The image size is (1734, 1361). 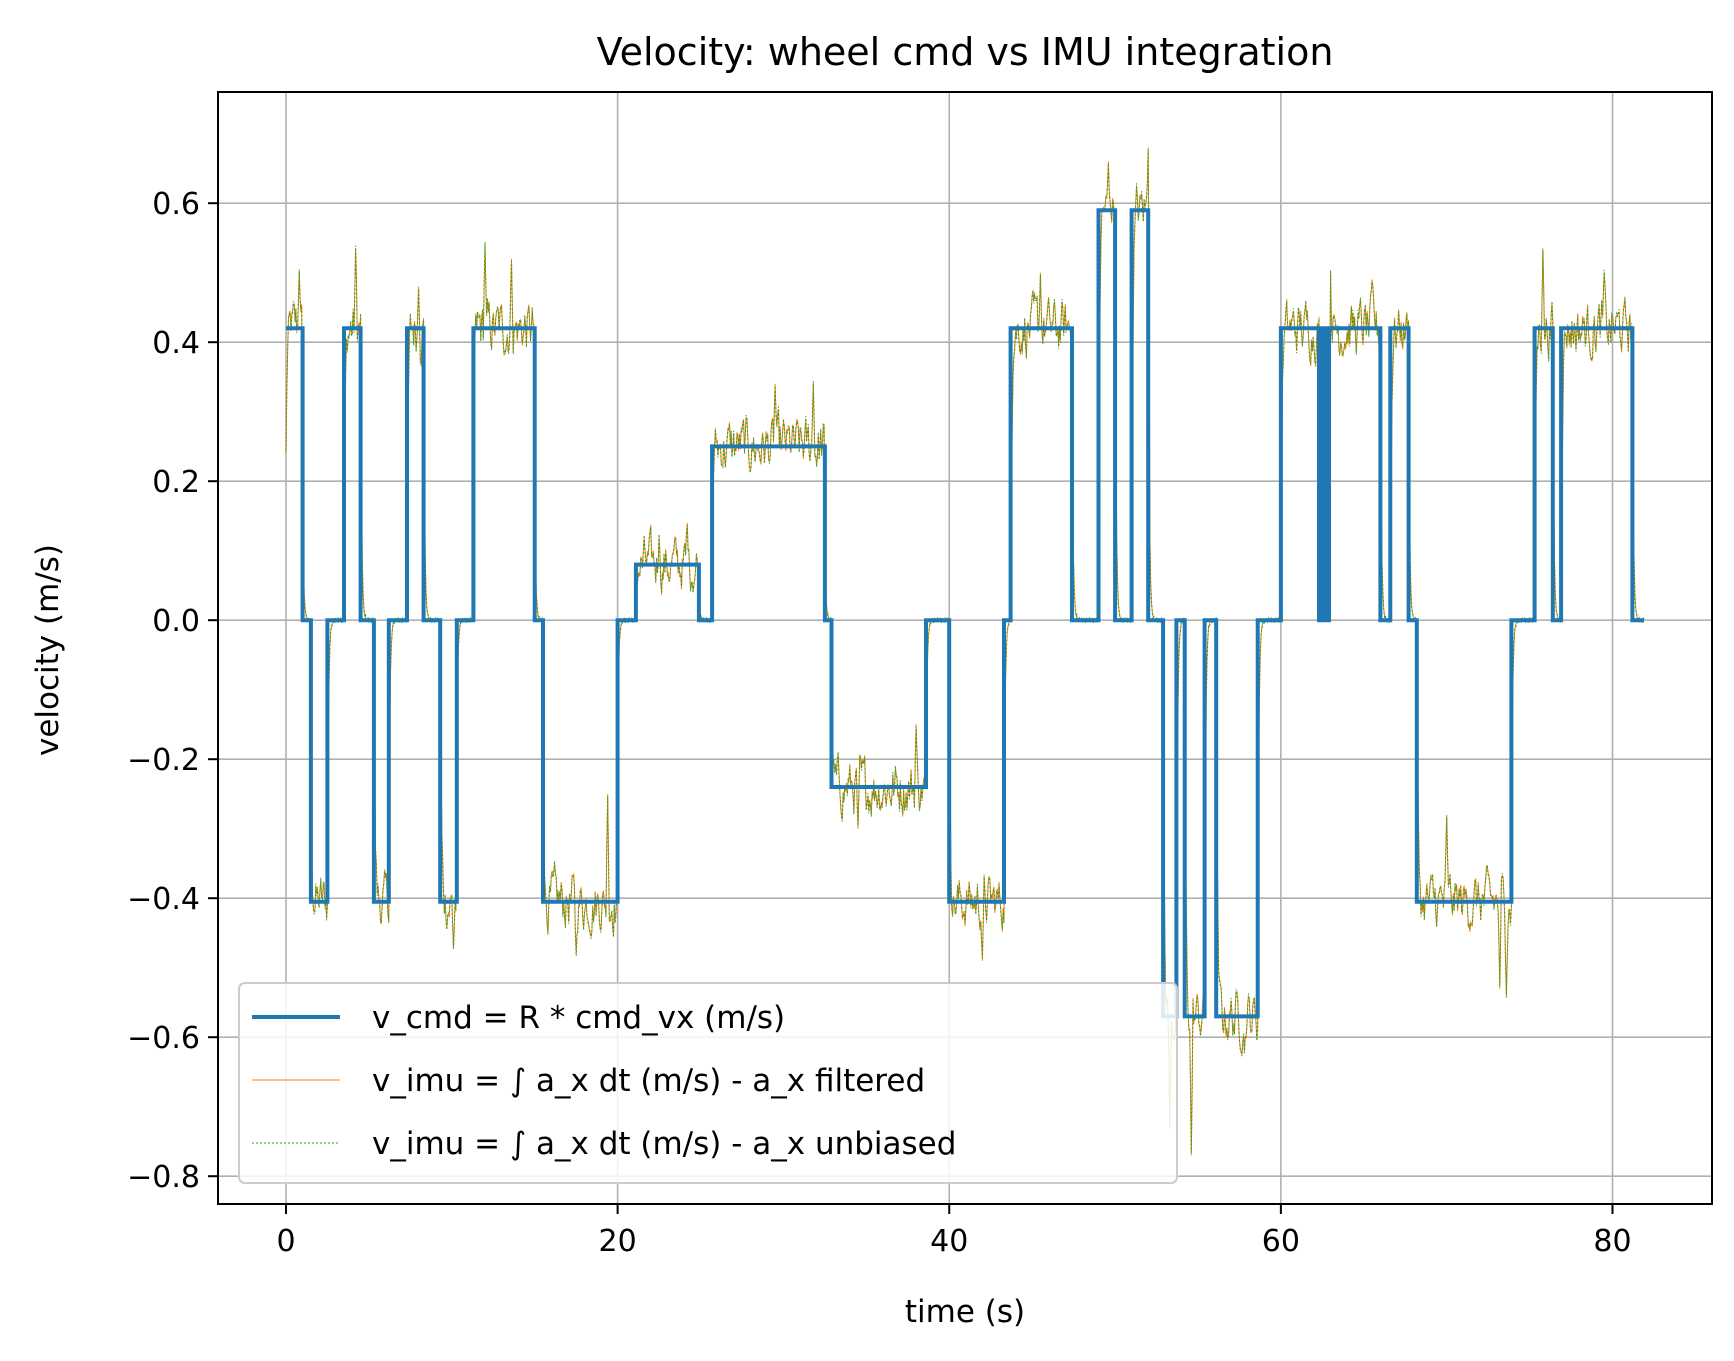 I want to click on y-tick-label: 0.4, so click(x=176, y=343).